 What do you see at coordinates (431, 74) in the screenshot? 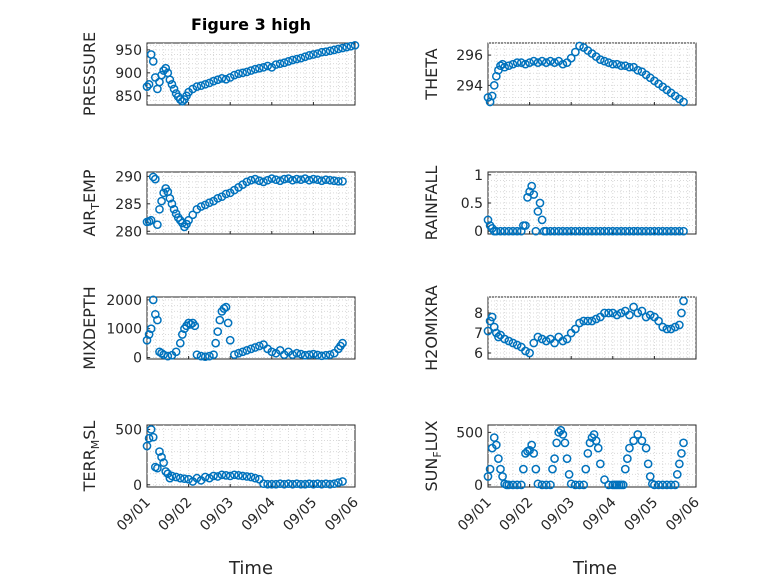
I see `y-axis-label-main: THETA` at bounding box center [431, 74].